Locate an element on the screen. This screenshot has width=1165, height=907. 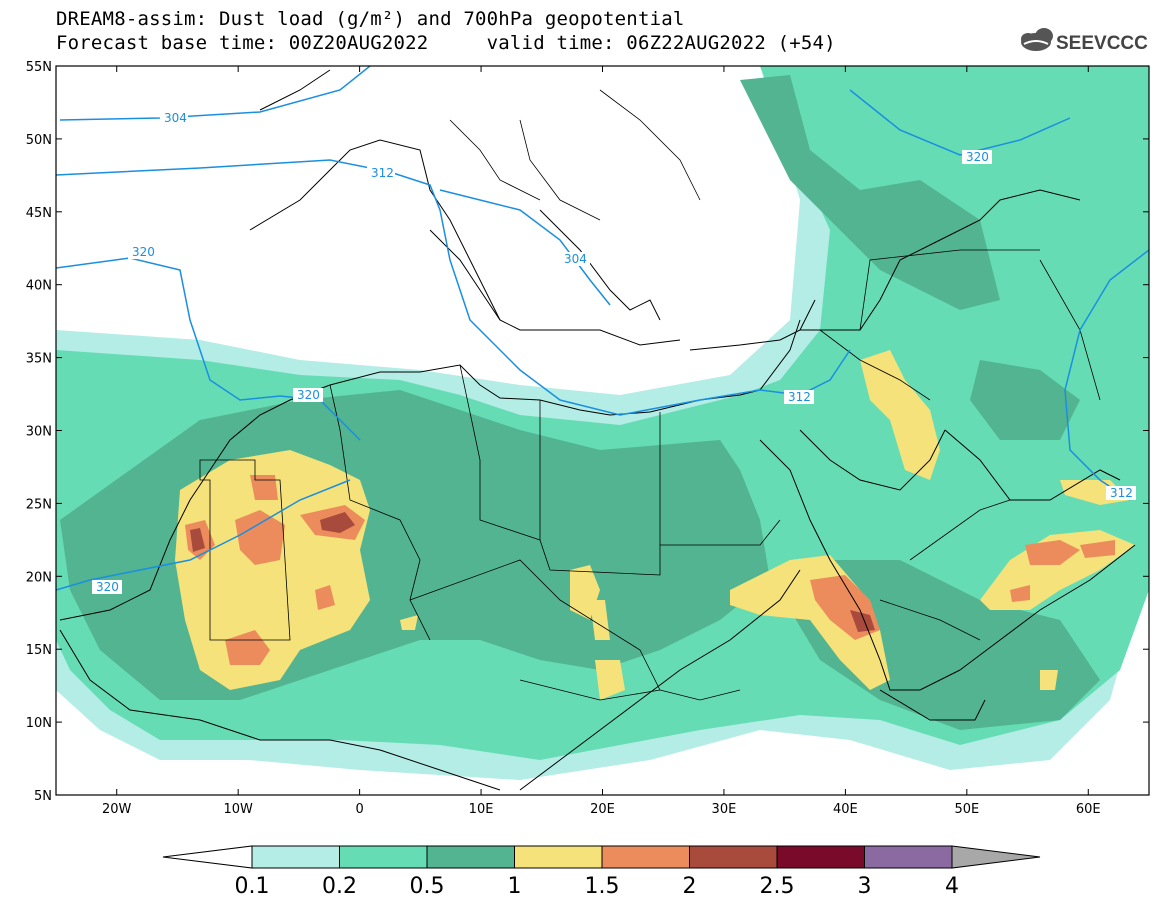
colorbar-label: 2.5 is located at coordinates (777, 886).